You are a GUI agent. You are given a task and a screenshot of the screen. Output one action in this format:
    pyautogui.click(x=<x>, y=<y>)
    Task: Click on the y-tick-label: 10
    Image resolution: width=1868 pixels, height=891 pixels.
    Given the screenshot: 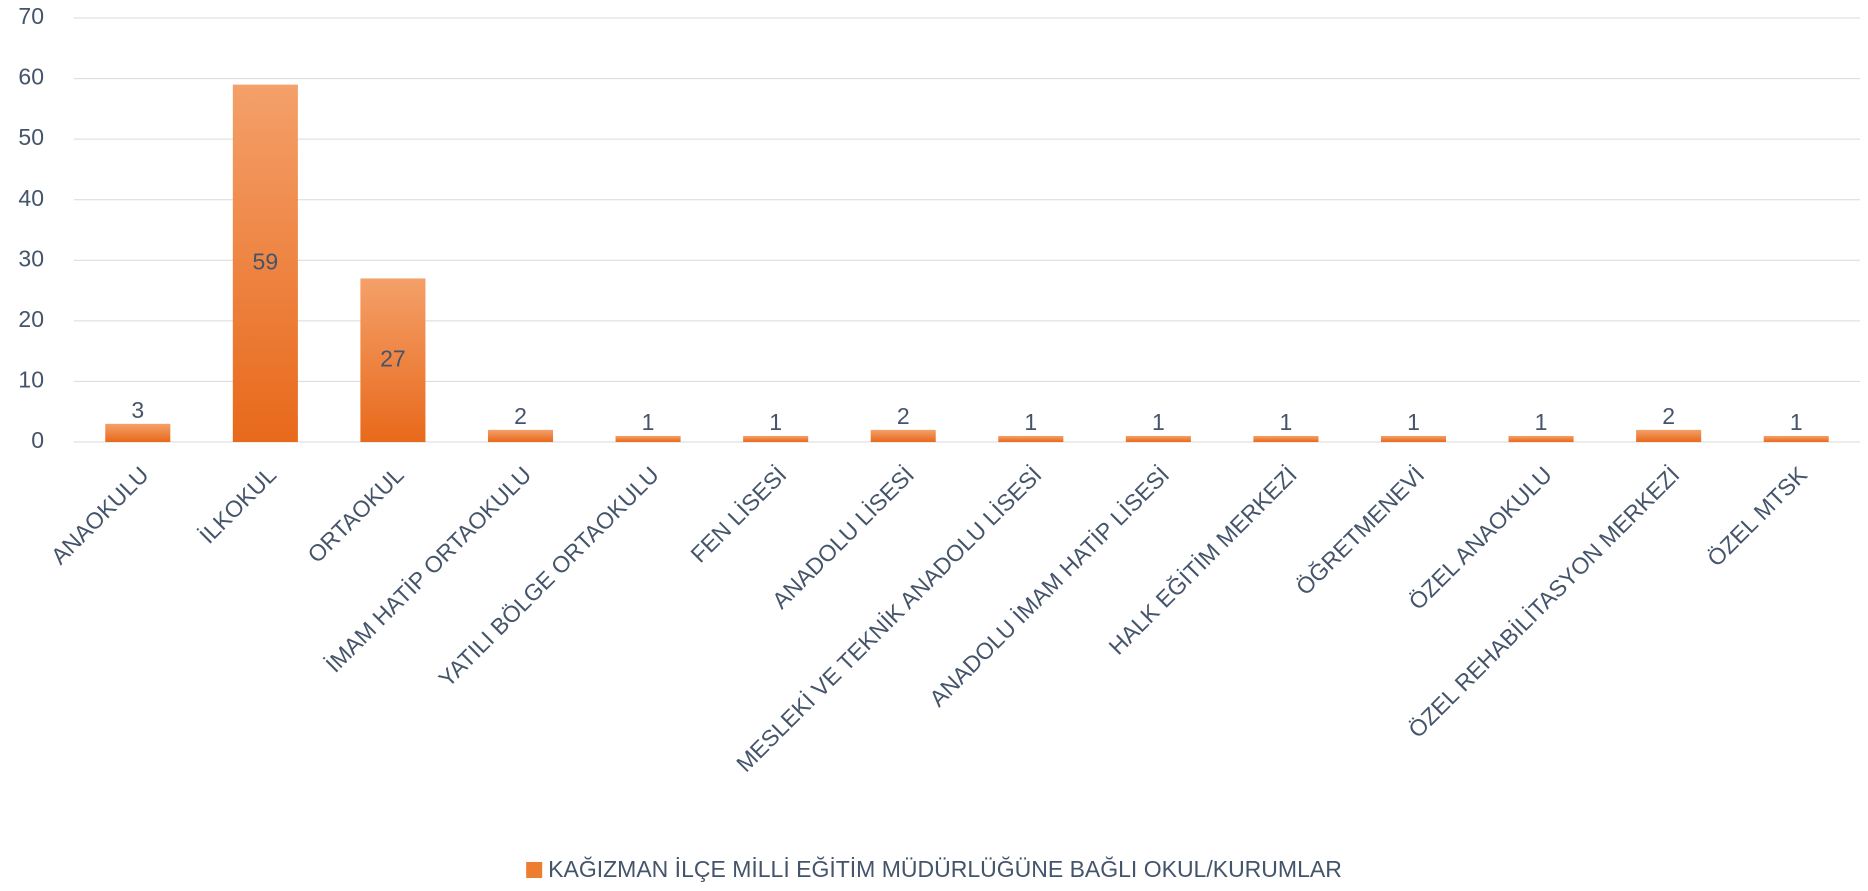 What is the action you would take?
    pyautogui.click(x=31, y=380)
    